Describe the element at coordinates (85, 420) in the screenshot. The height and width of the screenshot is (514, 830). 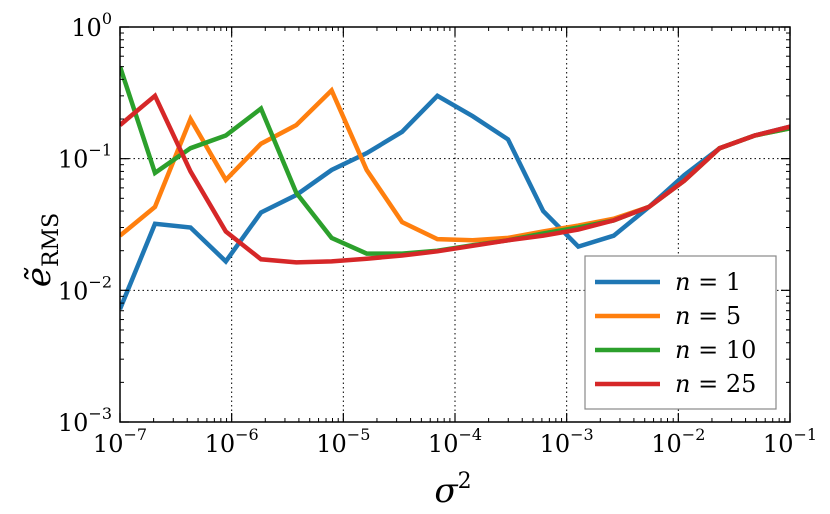
I see `y-tick-label: 10⁻³` at that location.